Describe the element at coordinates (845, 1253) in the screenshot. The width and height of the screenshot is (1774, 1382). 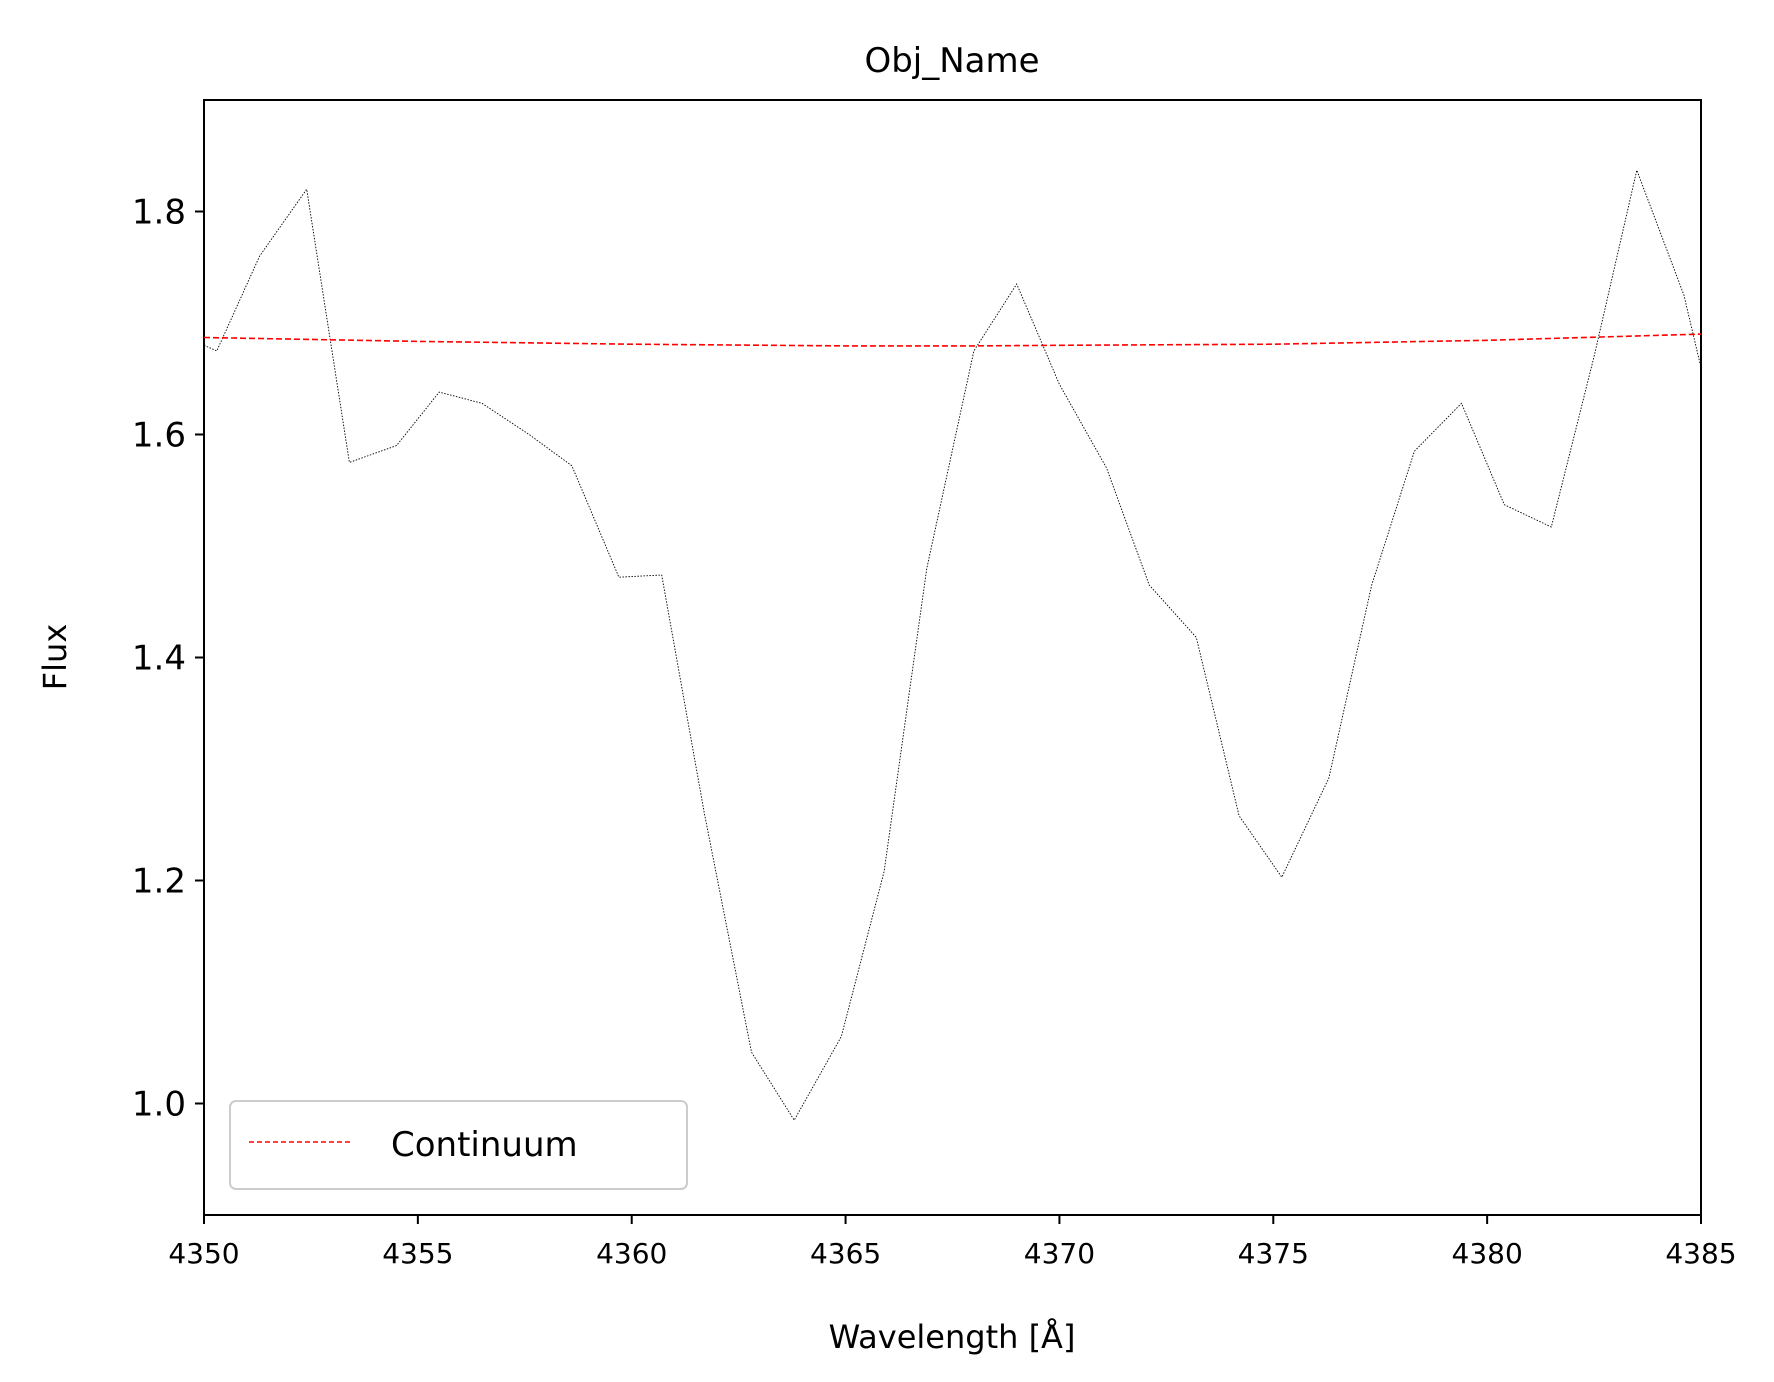
I see `x-tick-label: 4365` at that location.